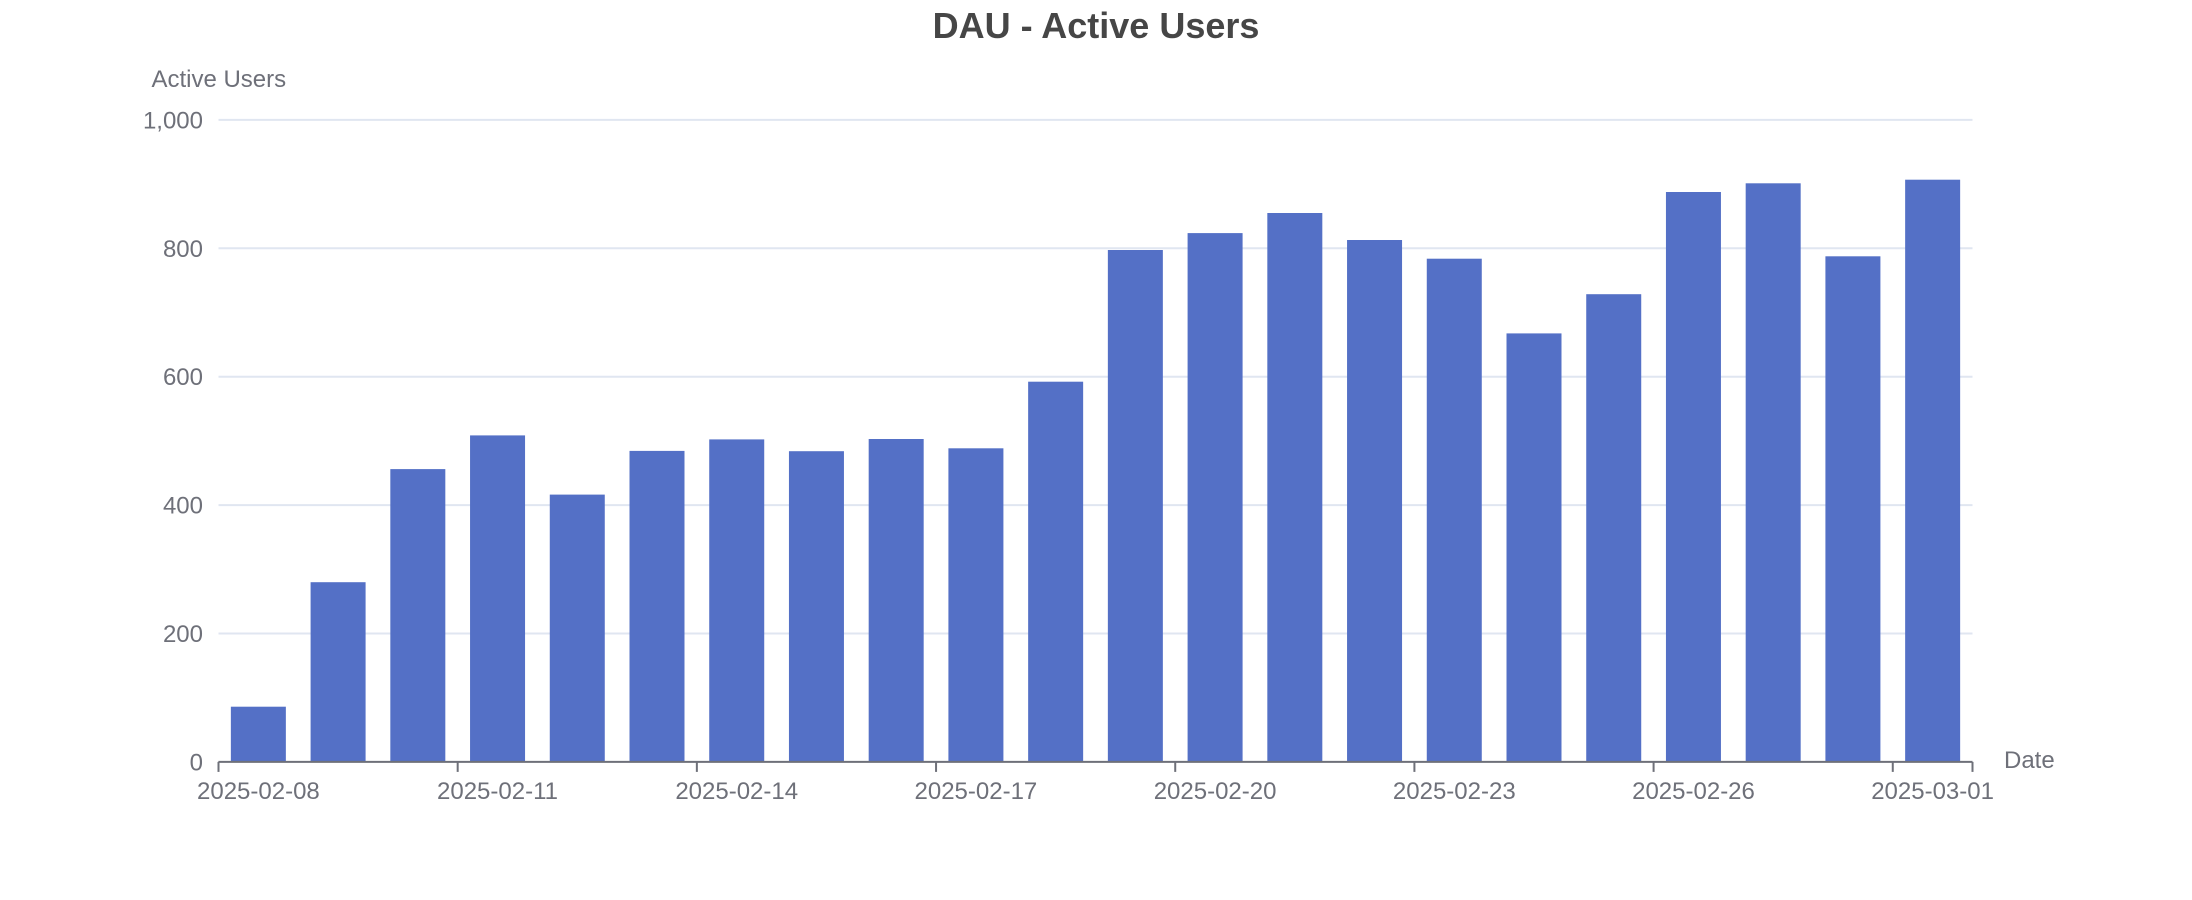  I want to click on svg-text: Active Users, so click(218, 79).